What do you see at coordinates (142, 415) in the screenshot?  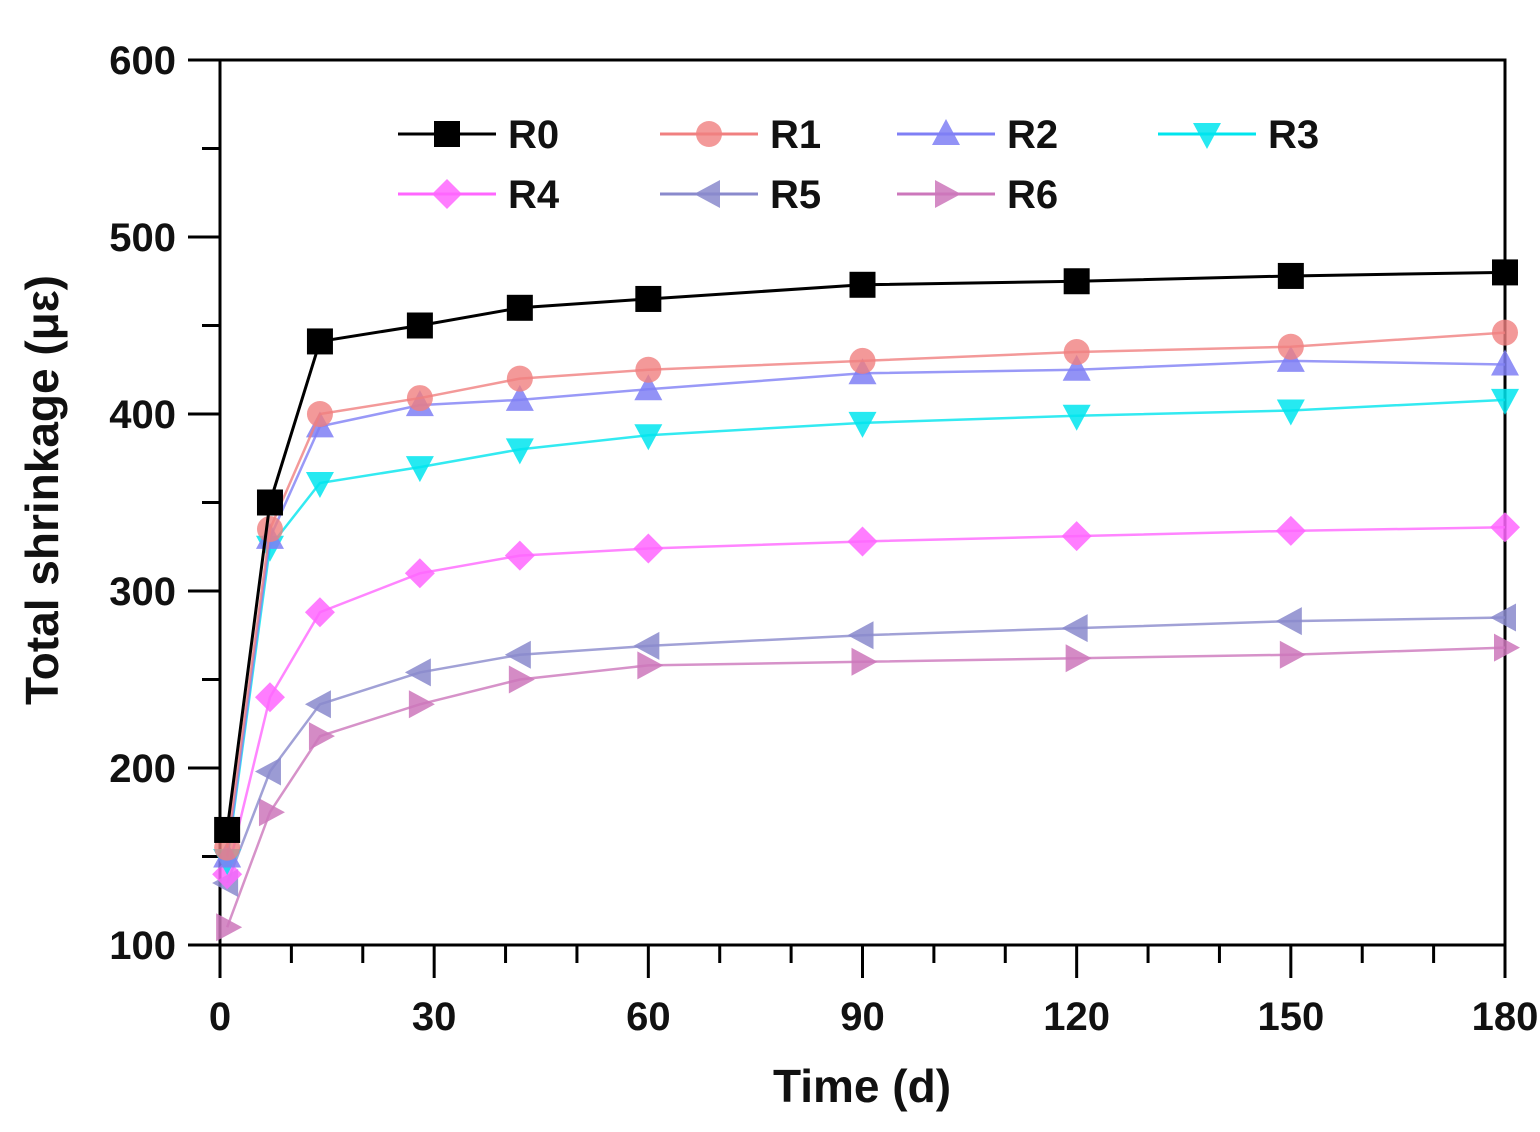 I see `y-tick-label: 400` at bounding box center [142, 415].